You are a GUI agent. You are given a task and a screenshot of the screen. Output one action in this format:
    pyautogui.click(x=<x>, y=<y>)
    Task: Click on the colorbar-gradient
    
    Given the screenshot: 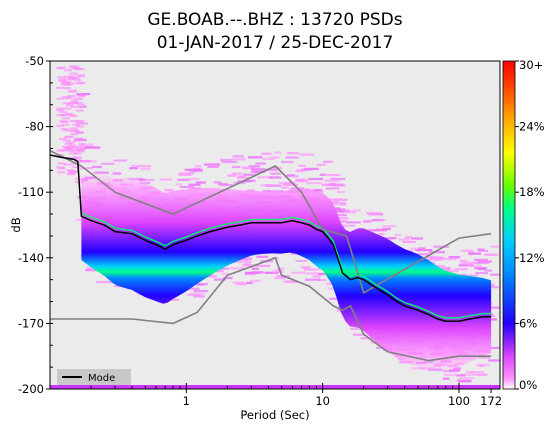 What is the action you would take?
    pyautogui.click(x=509, y=225)
    